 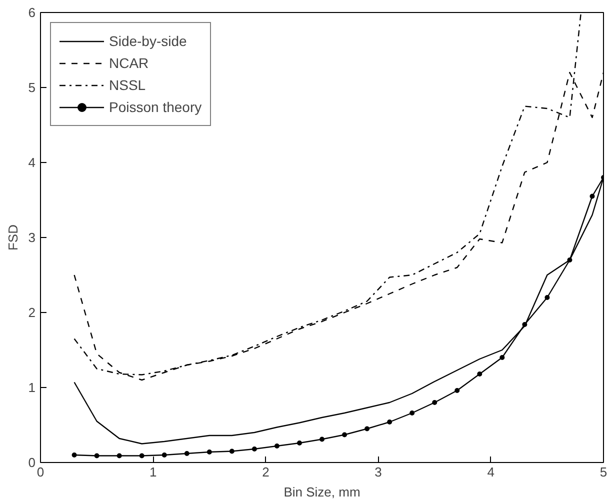 I want to click on y-tick-label: 6, so click(x=32, y=12).